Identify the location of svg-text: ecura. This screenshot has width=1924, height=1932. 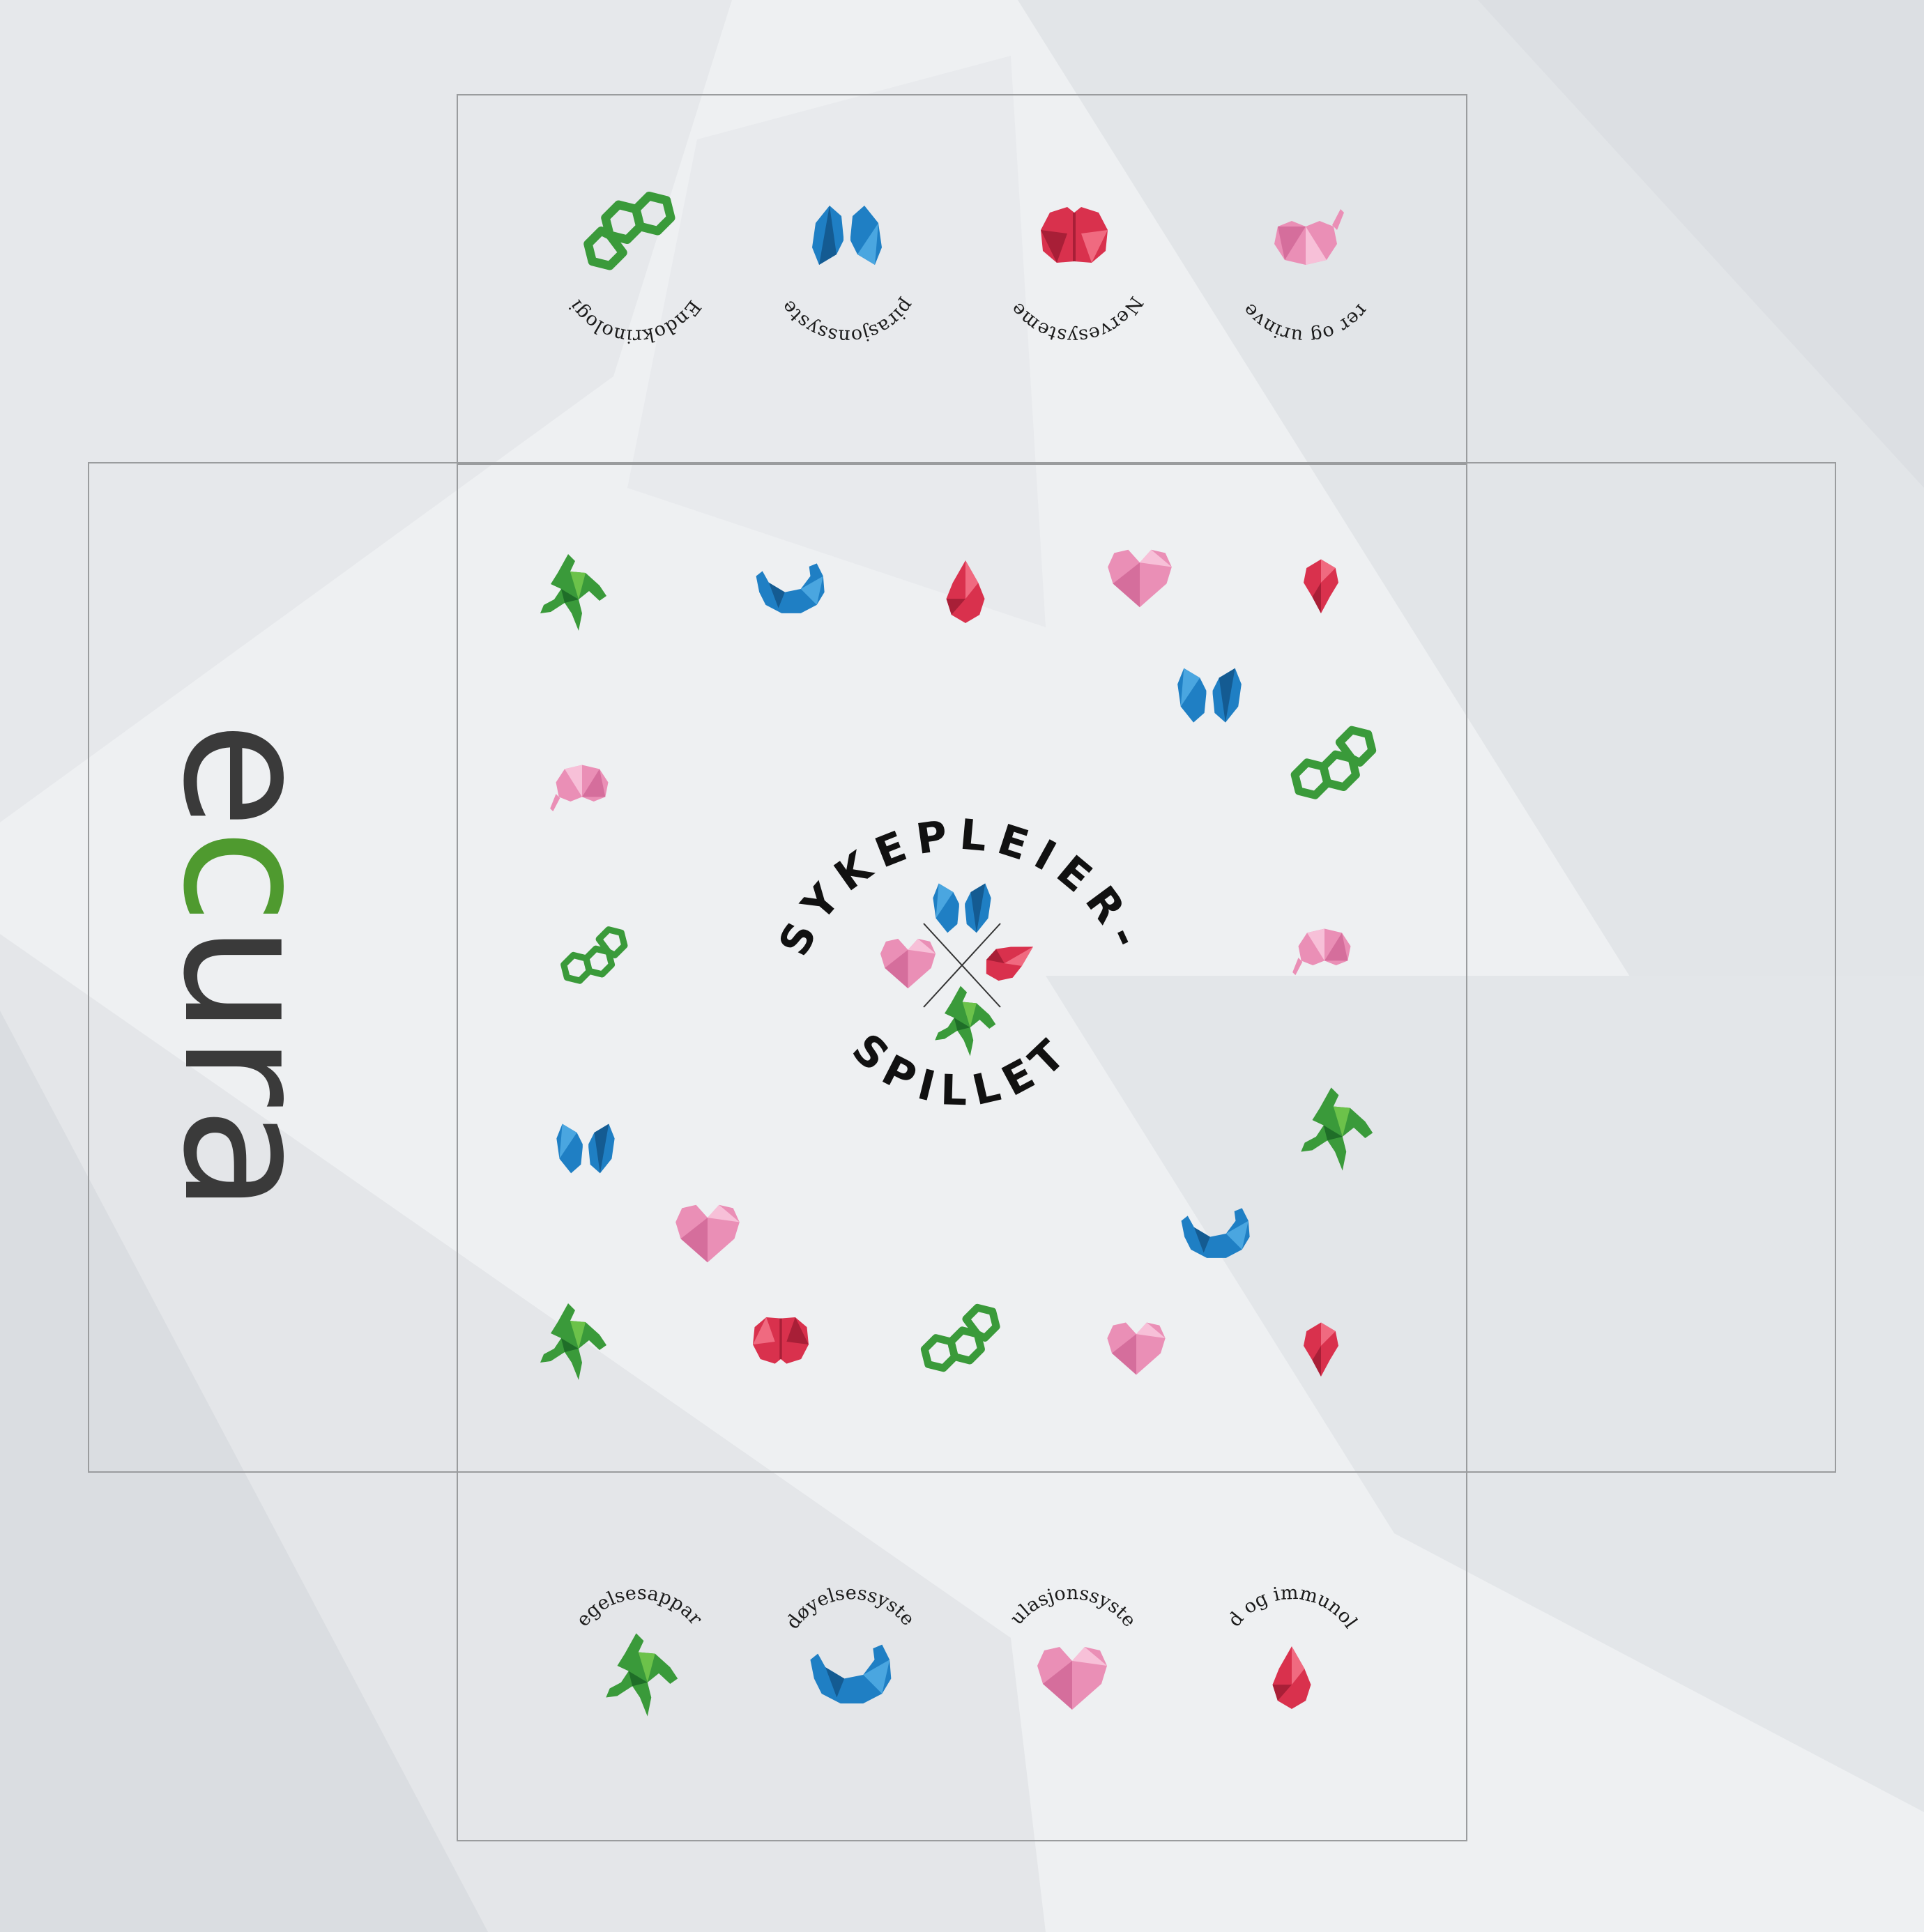
(246, 967).